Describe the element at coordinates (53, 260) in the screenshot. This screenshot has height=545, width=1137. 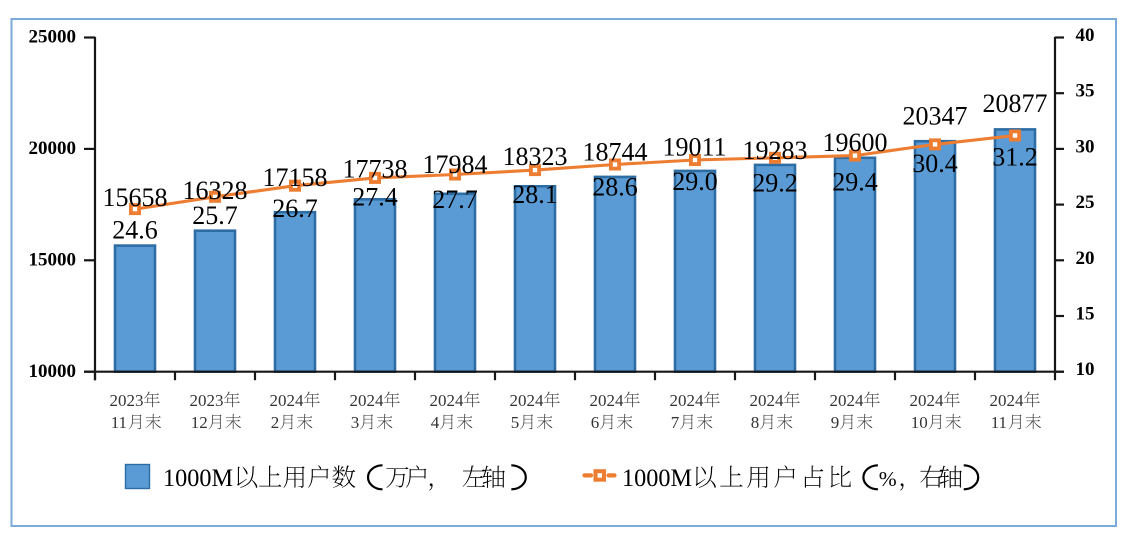
I see `svg-text: 15000` at that location.